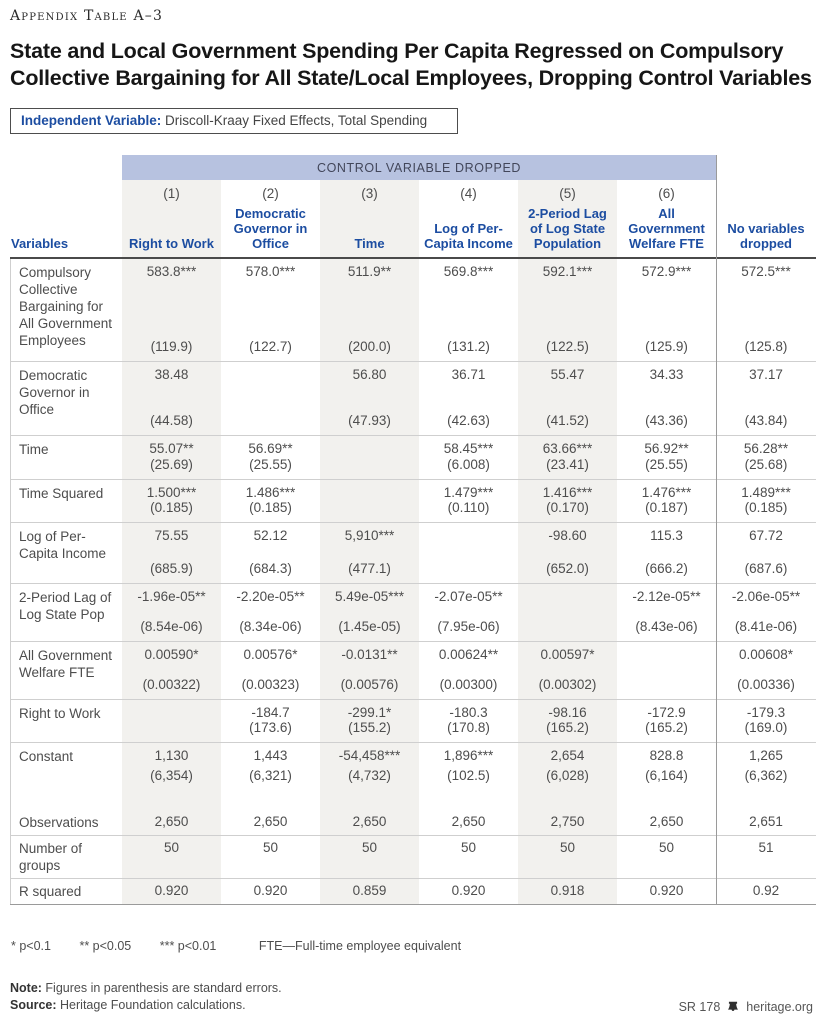  What do you see at coordinates (369, 612) in the screenshot?
I see `data-cell: 5.49e-05*** (1.45e-05)` at bounding box center [369, 612].